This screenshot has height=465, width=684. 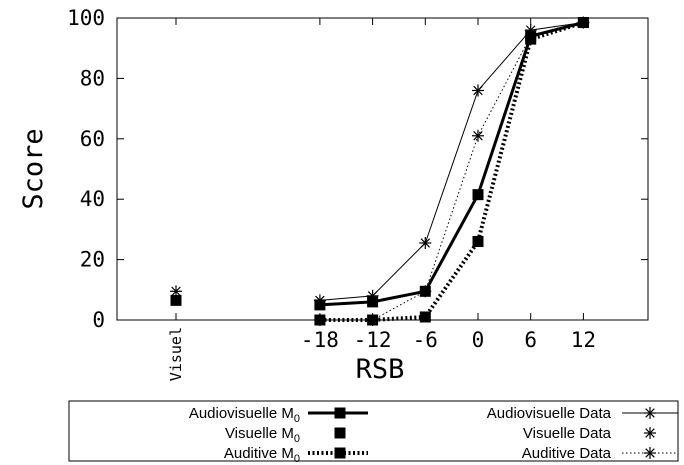 What do you see at coordinates (92, 260) in the screenshot?
I see `y-tick-label: 20` at bounding box center [92, 260].